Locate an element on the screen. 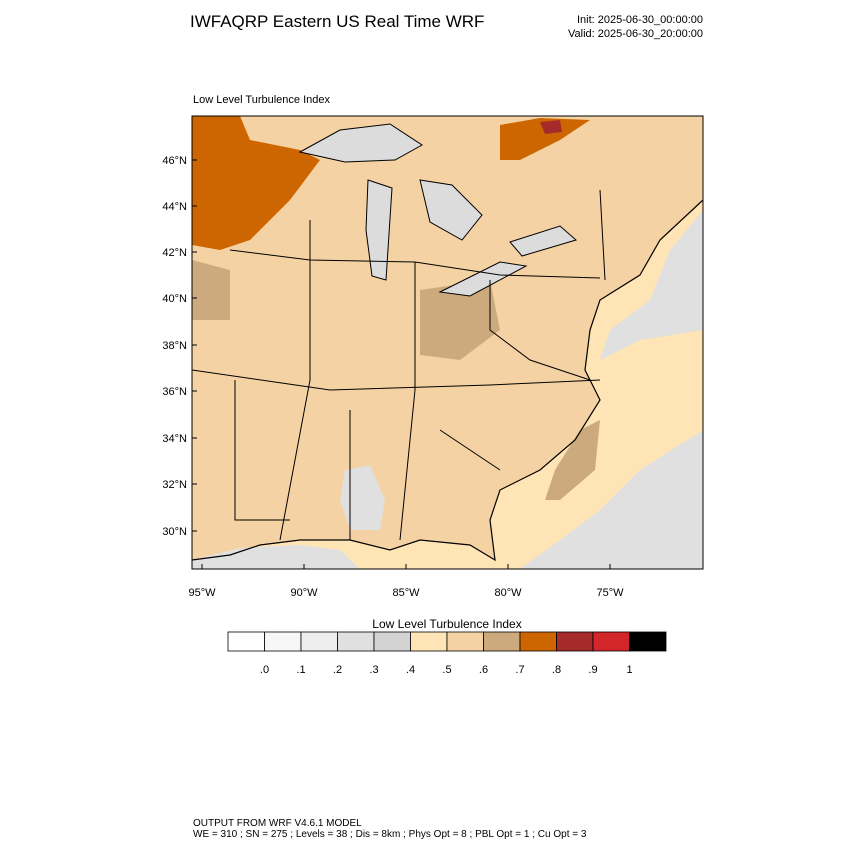  valid-time: Valid: 2025-06-30_20:00:00 is located at coordinates (635, 34).